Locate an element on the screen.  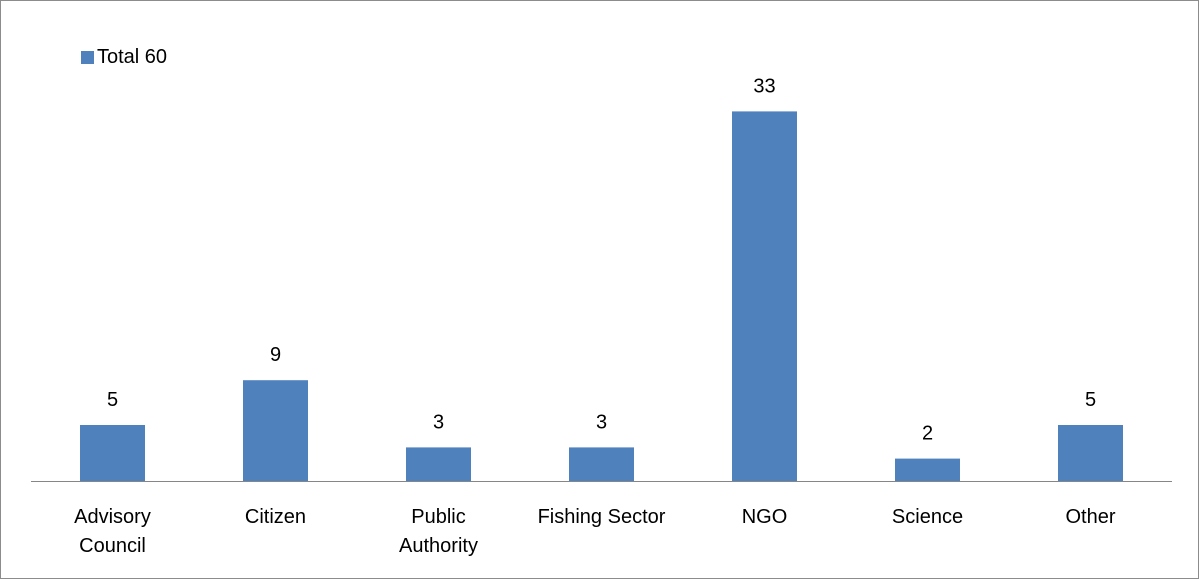
category-label-line: Science is located at coordinates (927, 517).